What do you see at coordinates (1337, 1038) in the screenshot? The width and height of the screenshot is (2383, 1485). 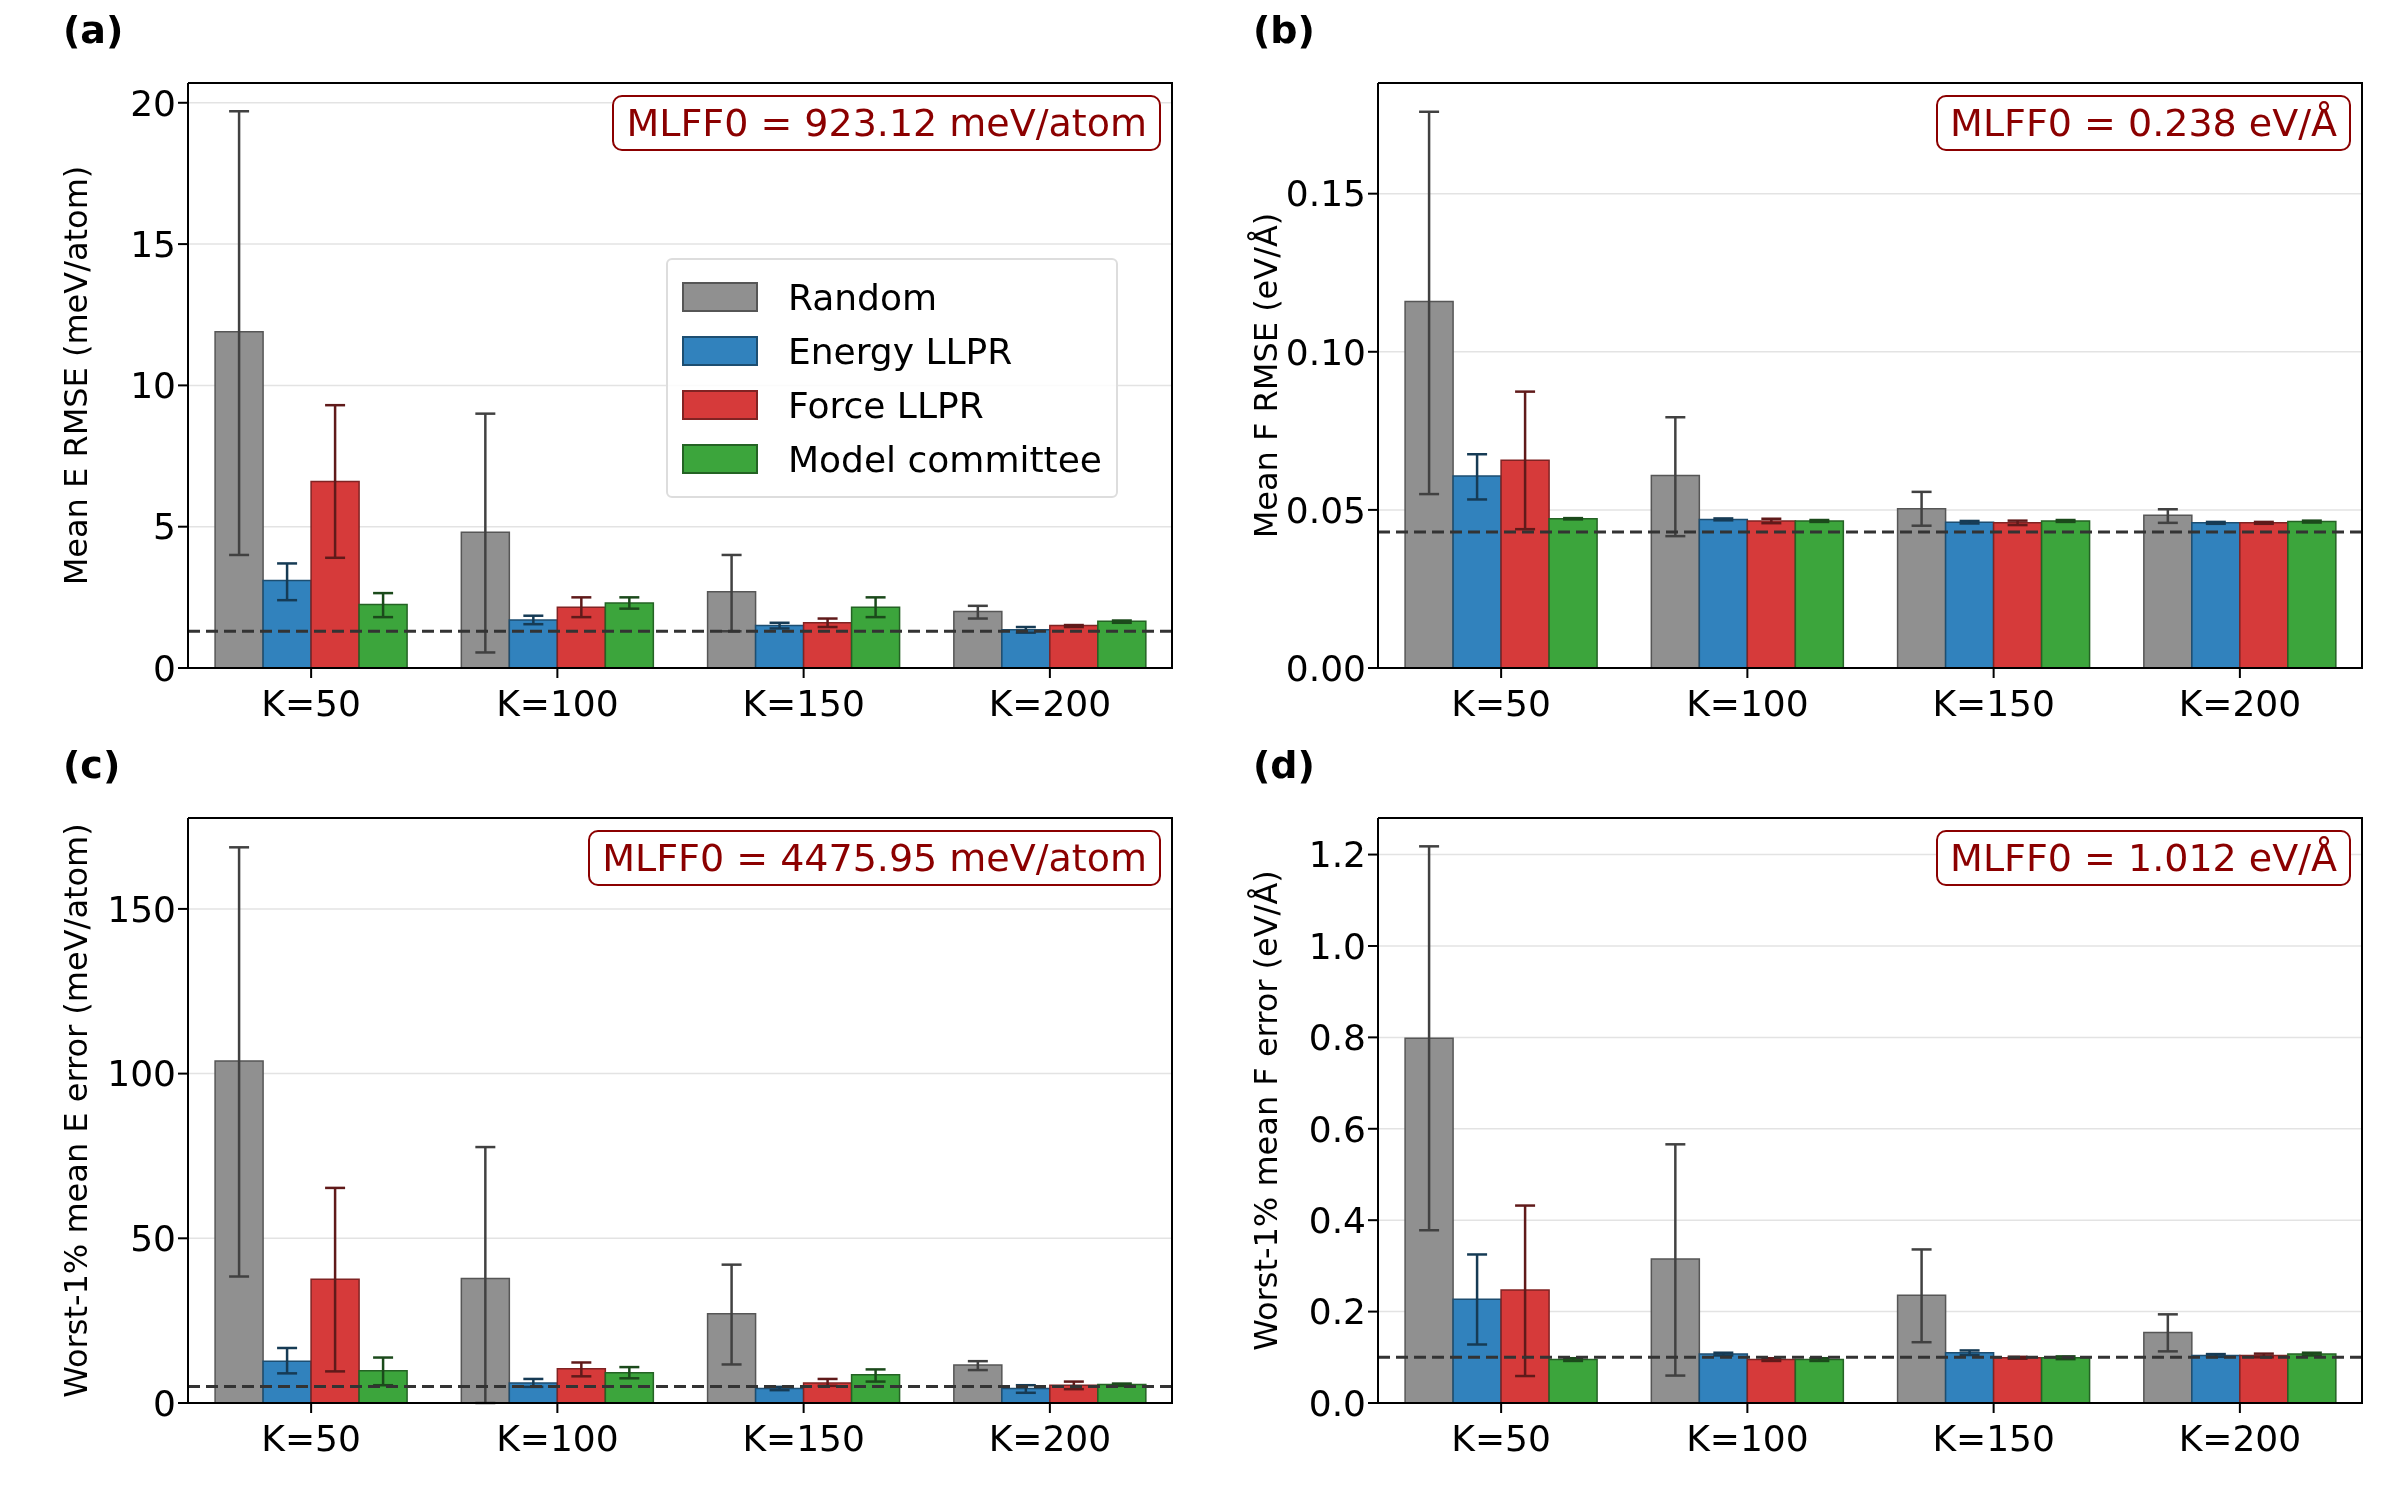 I see `y-tick-label: 0.8` at bounding box center [1337, 1038].